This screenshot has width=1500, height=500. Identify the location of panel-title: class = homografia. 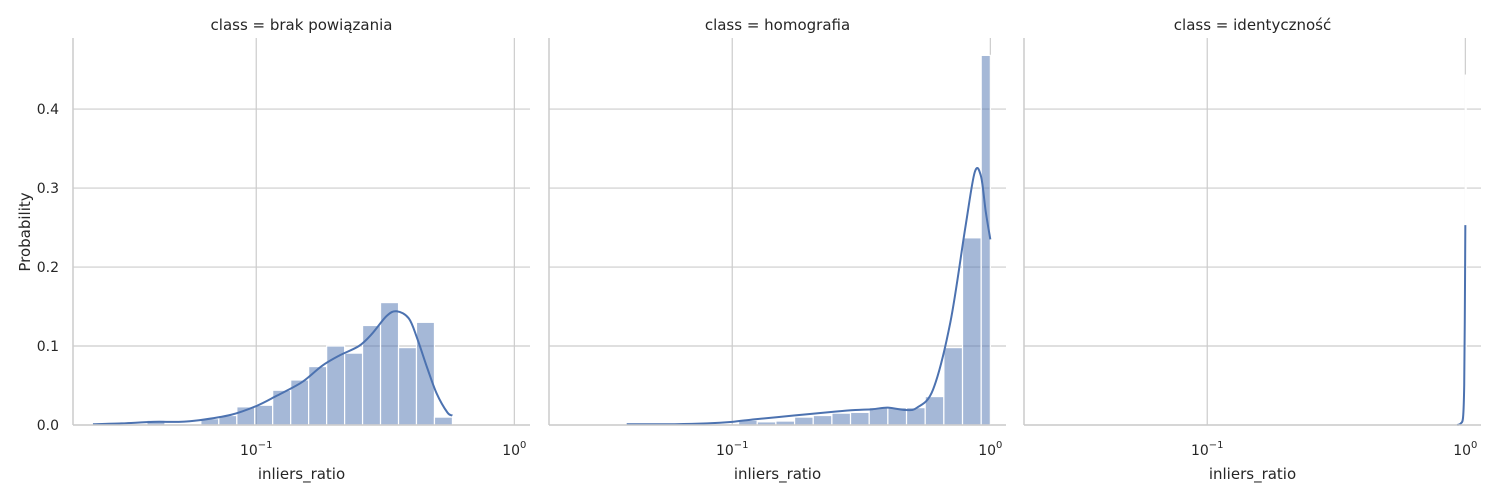
(777, 25).